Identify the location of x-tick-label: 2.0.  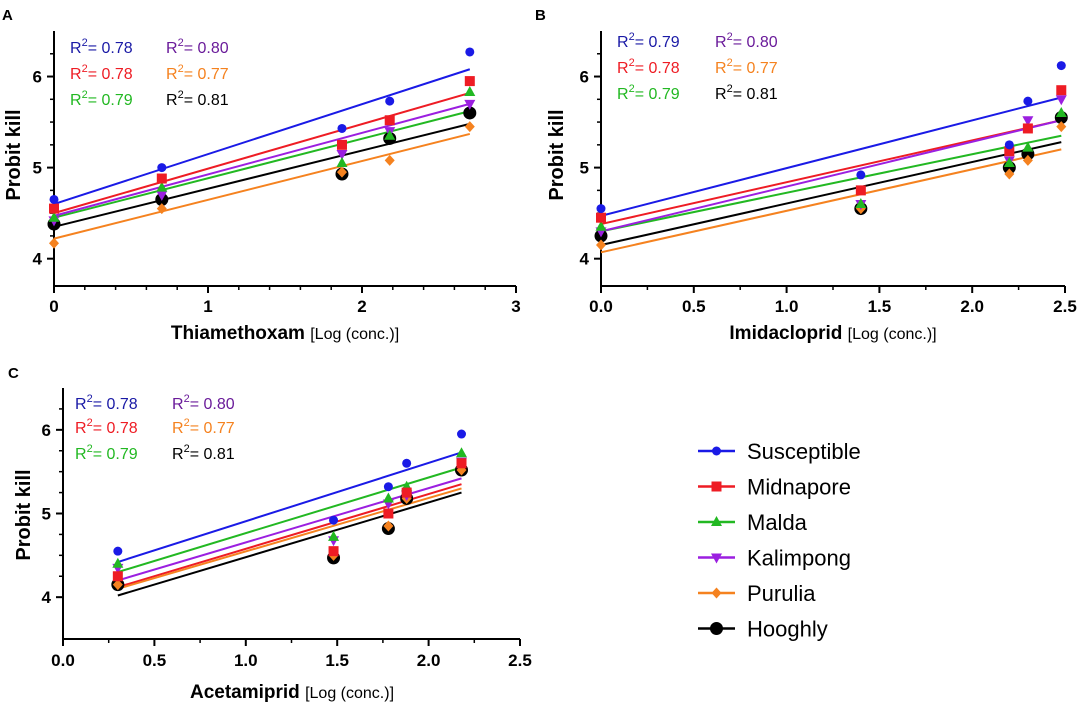
(972, 306).